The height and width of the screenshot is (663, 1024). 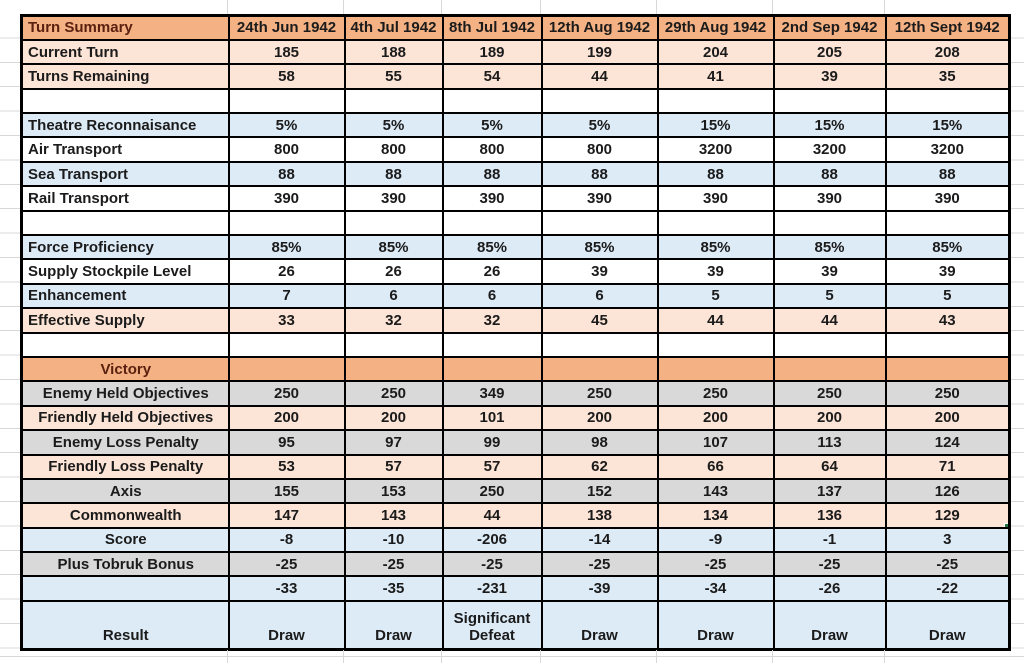 I want to click on row-label-cell: Enhancement, so click(x=125, y=296).